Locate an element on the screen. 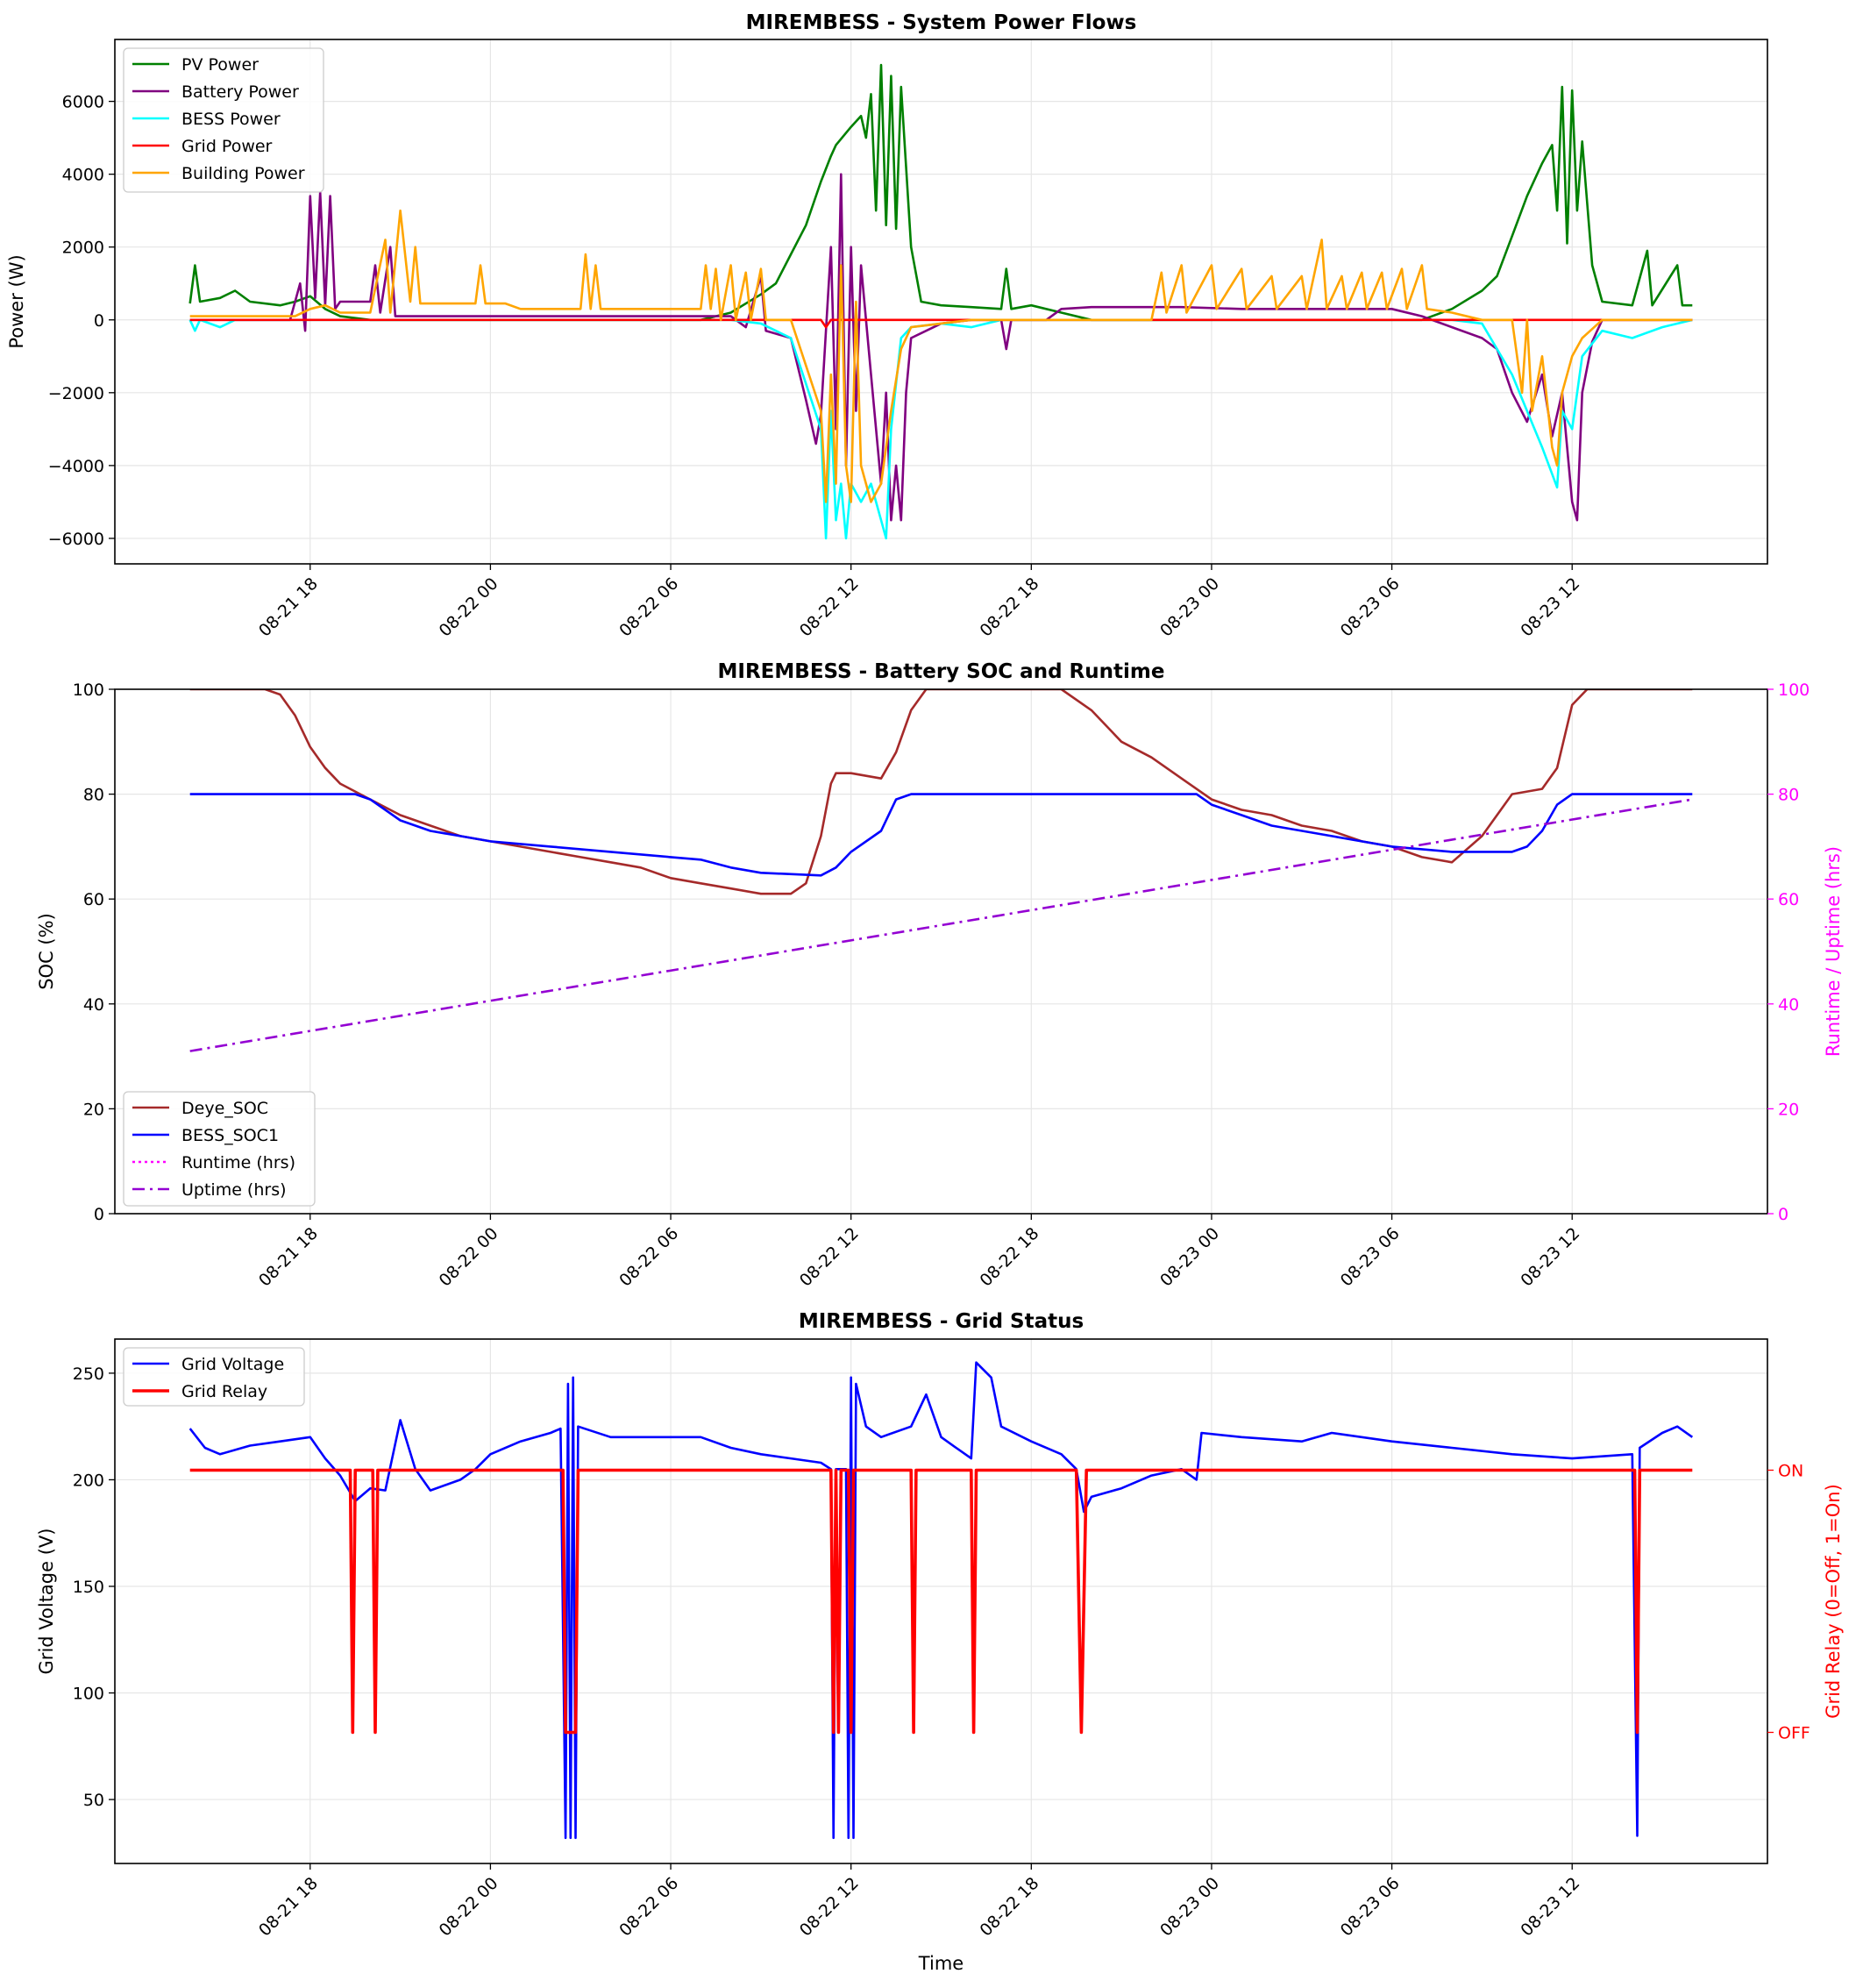 The height and width of the screenshot is (1988, 1856). legend-label: PV Power is located at coordinates (220, 65).